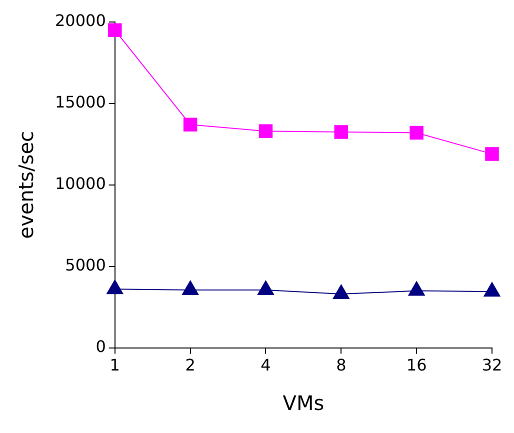  I want to click on x-tick-label: 4, so click(265, 365).